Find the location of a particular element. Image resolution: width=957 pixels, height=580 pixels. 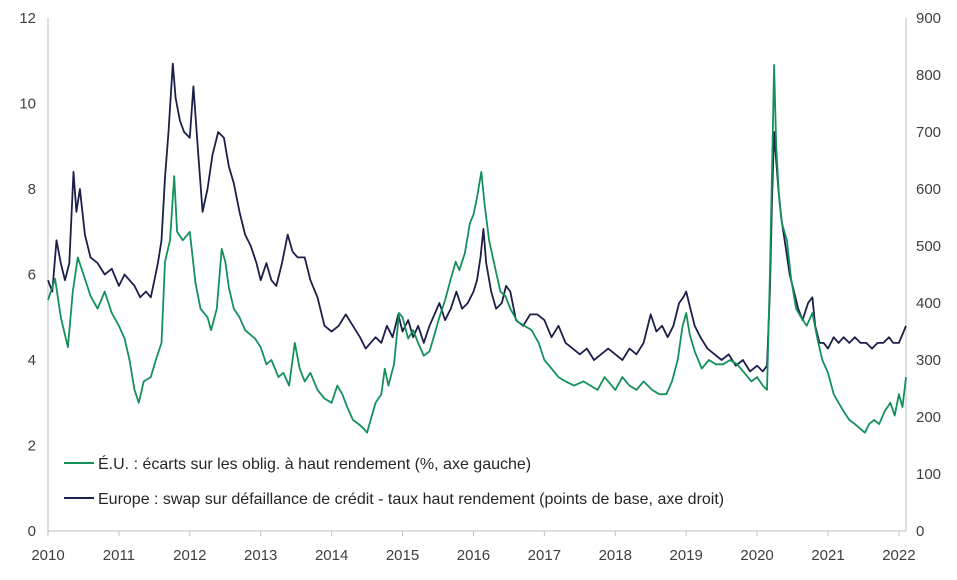

y-left-tick-label: 10 is located at coordinates (27, 104).